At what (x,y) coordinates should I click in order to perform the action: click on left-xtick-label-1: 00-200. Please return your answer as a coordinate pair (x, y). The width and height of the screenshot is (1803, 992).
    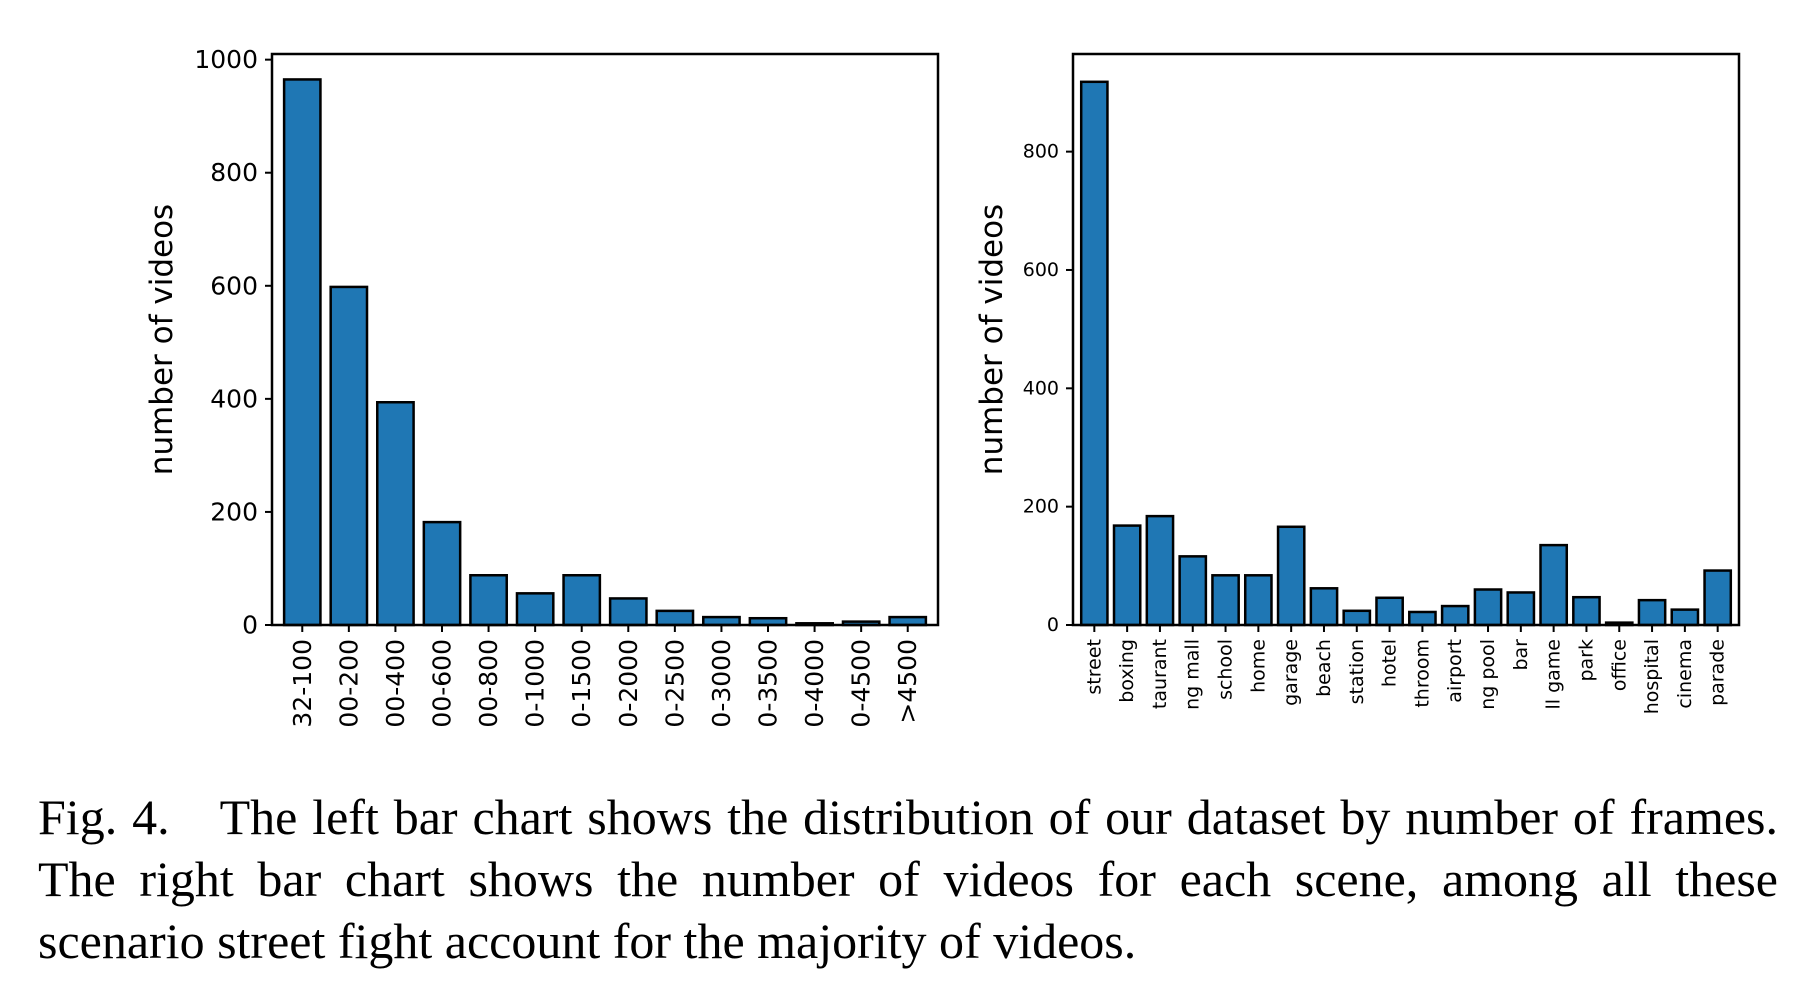
    Looking at the image, I should click on (348, 683).